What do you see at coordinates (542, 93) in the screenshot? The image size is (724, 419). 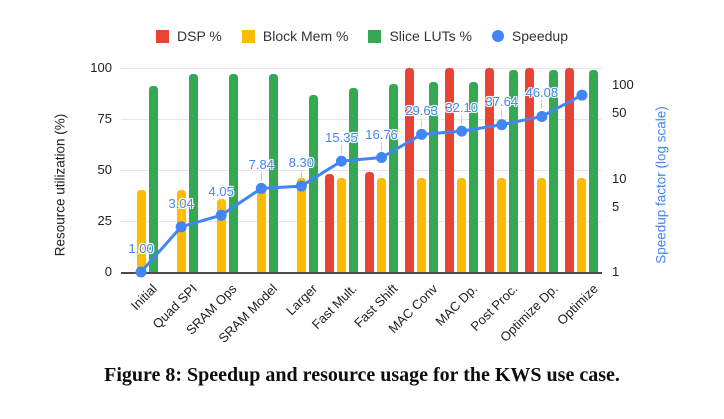 I see `speedup-value-label: 46.08` at bounding box center [542, 93].